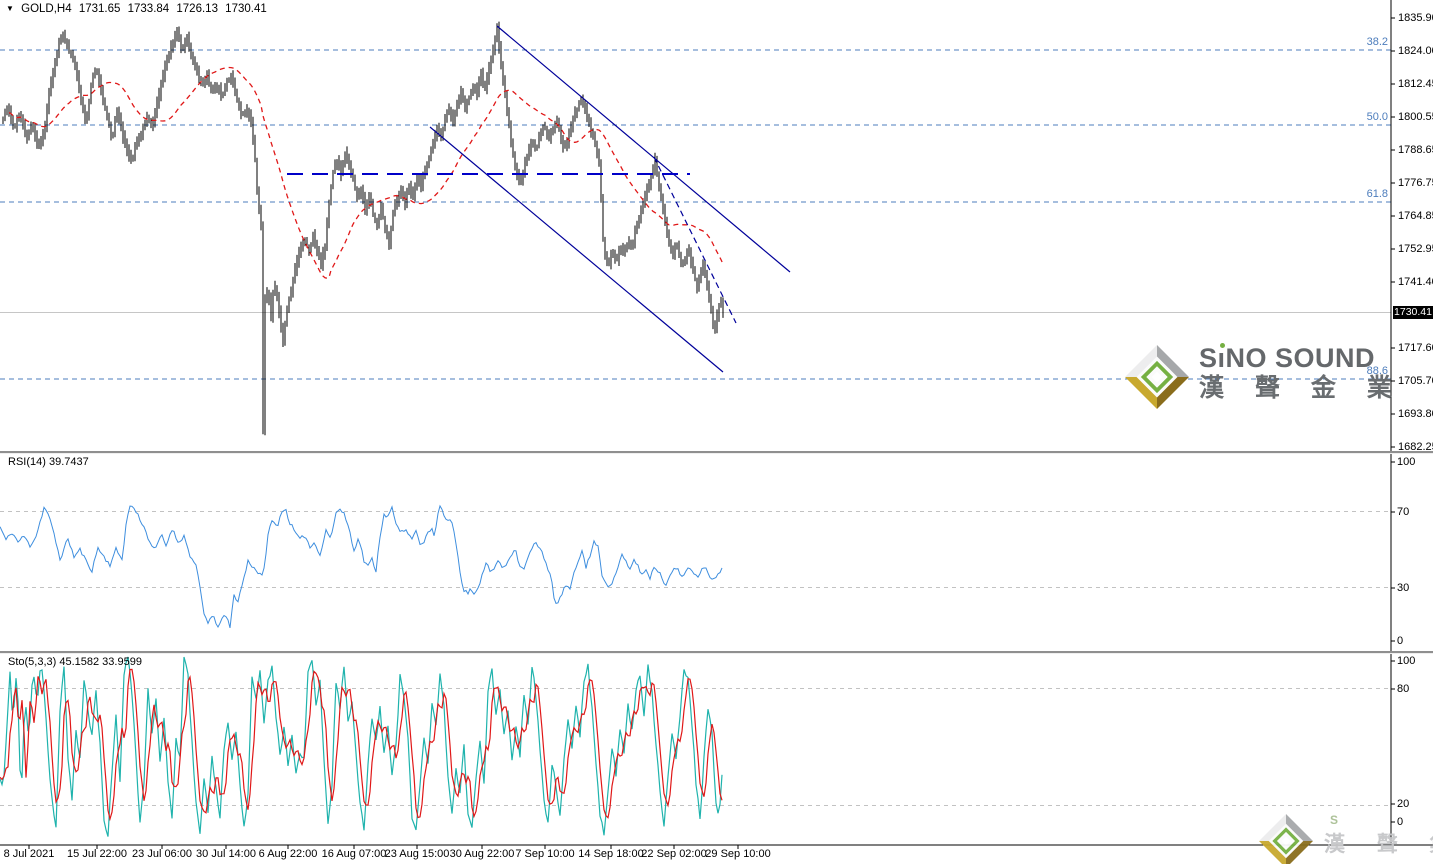 The image size is (1433, 864). Describe the element at coordinates (246, 9) in the screenshot. I see `ohlc-close: 1730.41` at that location.